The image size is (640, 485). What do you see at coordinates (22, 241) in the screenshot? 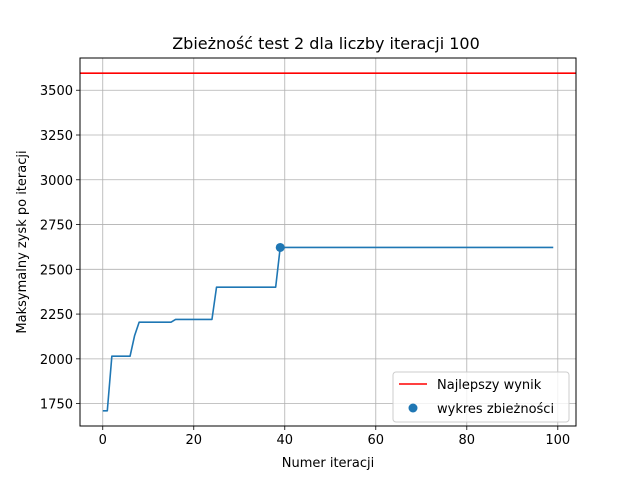
I see `y-axis-label: Maksymalny zysk po iteracji` at bounding box center [22, 241].